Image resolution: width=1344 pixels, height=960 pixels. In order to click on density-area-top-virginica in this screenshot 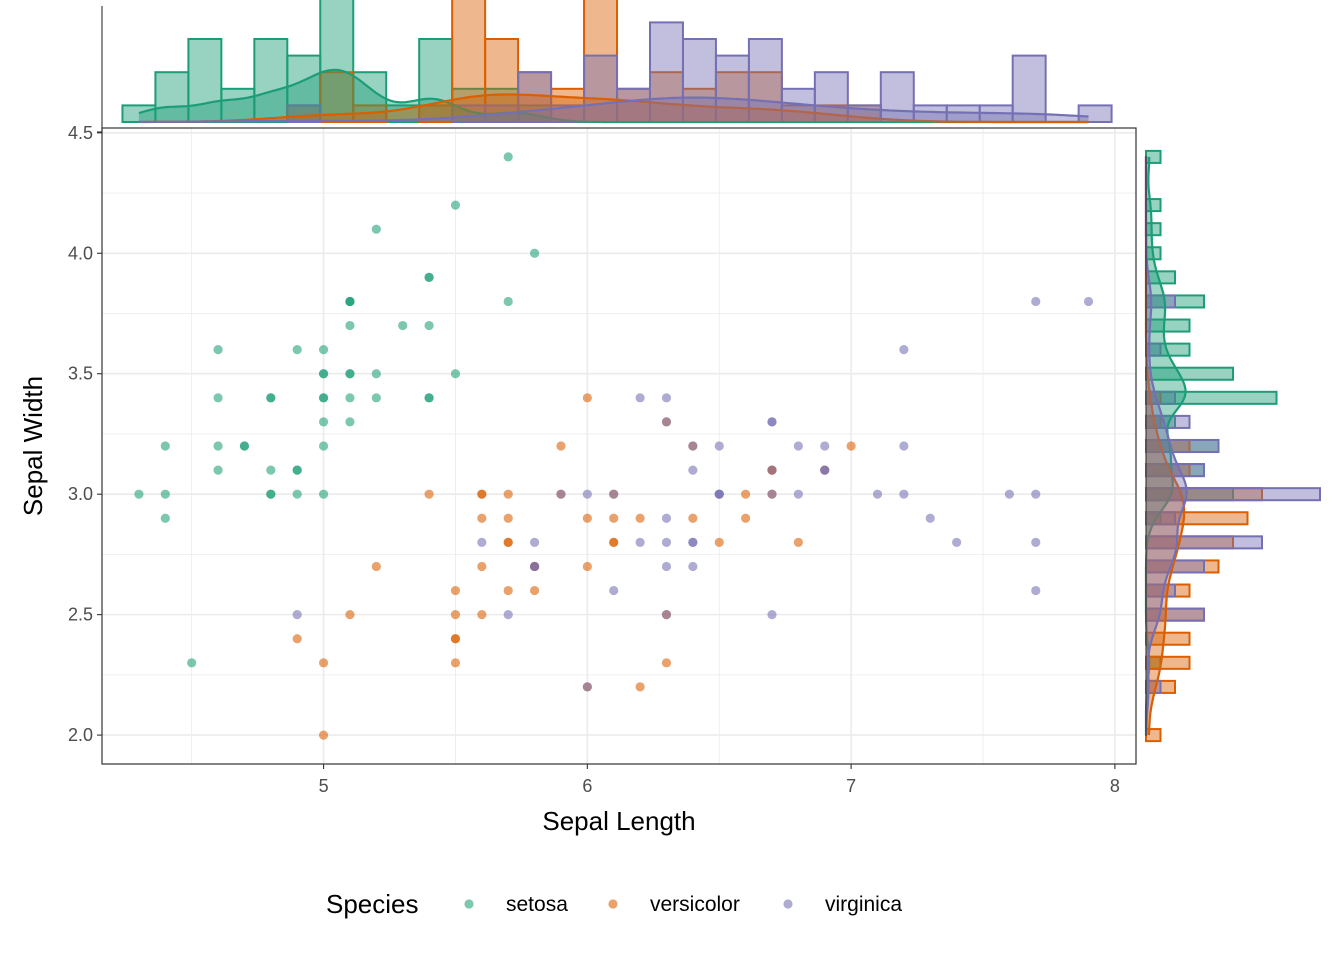, I will do `click(613, 109)`.